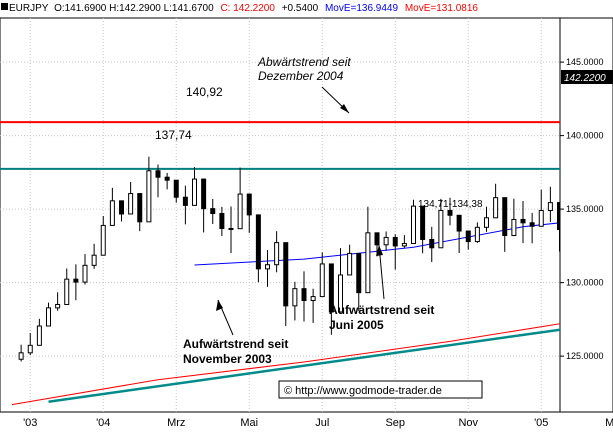  What do you see at coordinates (103, 423) in the screenshot?
I see `time-tick-label: '04` at bounding box center [103, 423].